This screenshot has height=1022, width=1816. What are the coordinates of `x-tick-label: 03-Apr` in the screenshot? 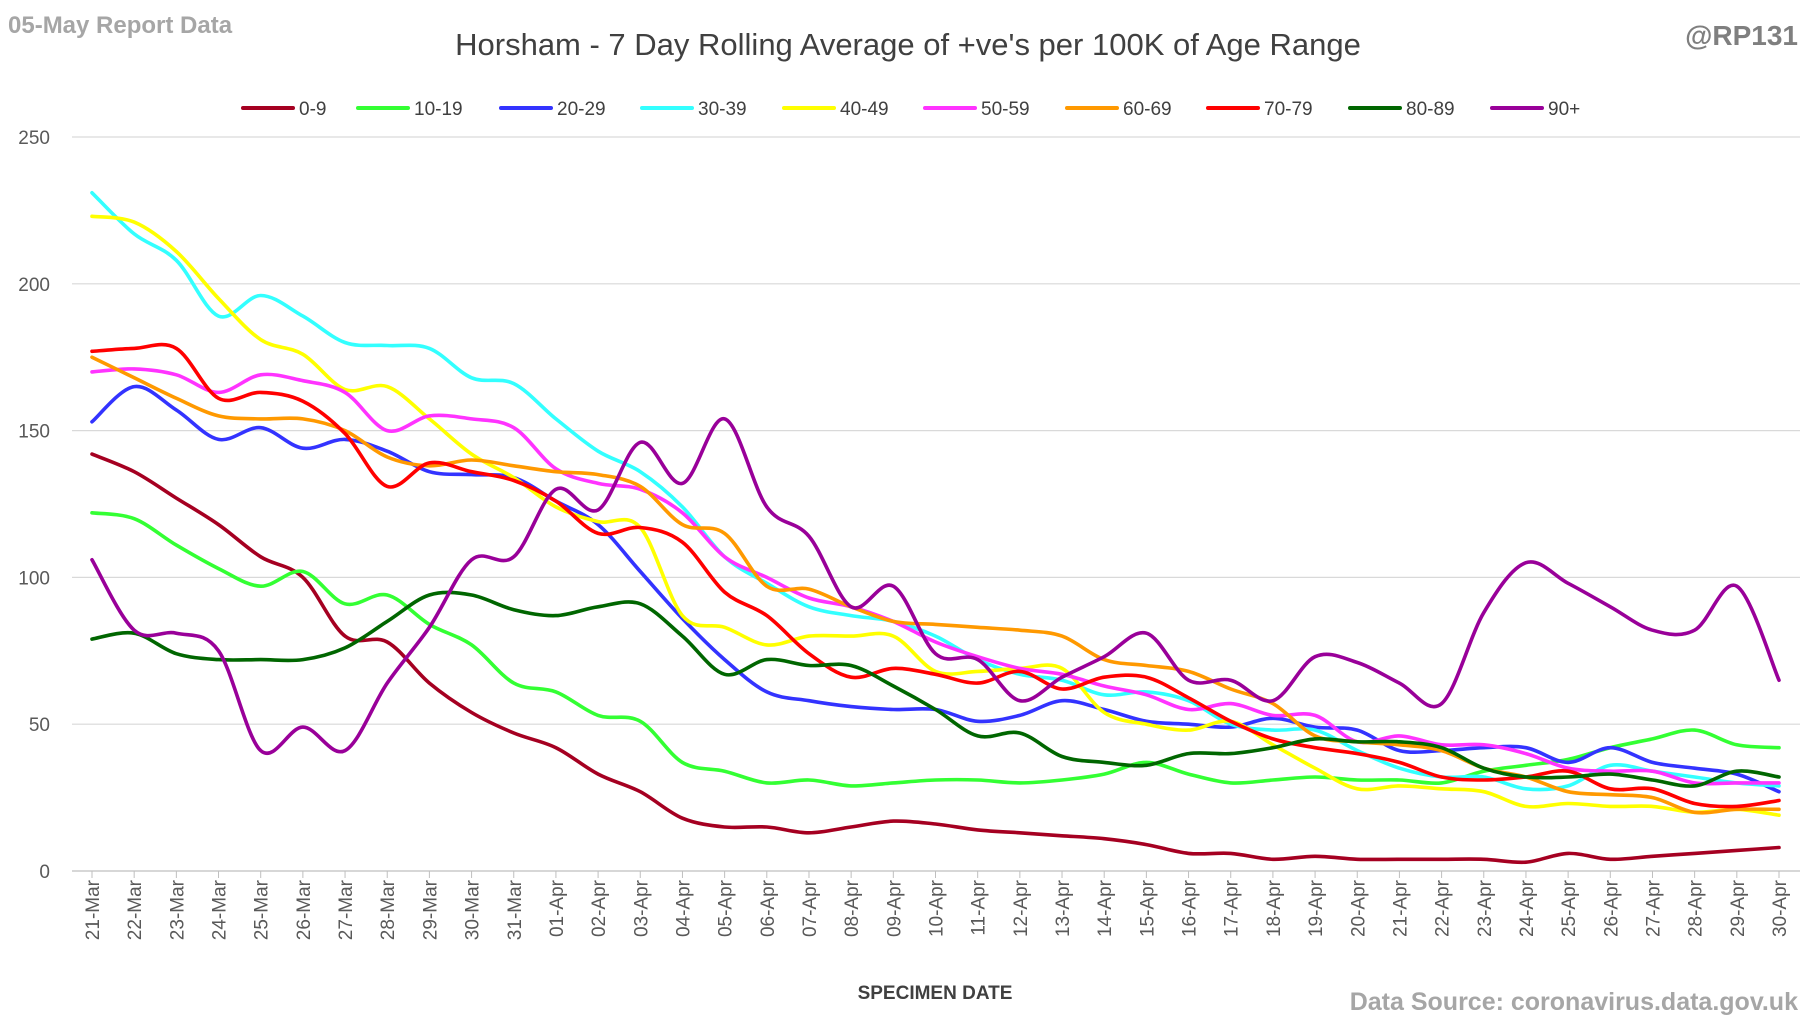 It's located at (641, 908).